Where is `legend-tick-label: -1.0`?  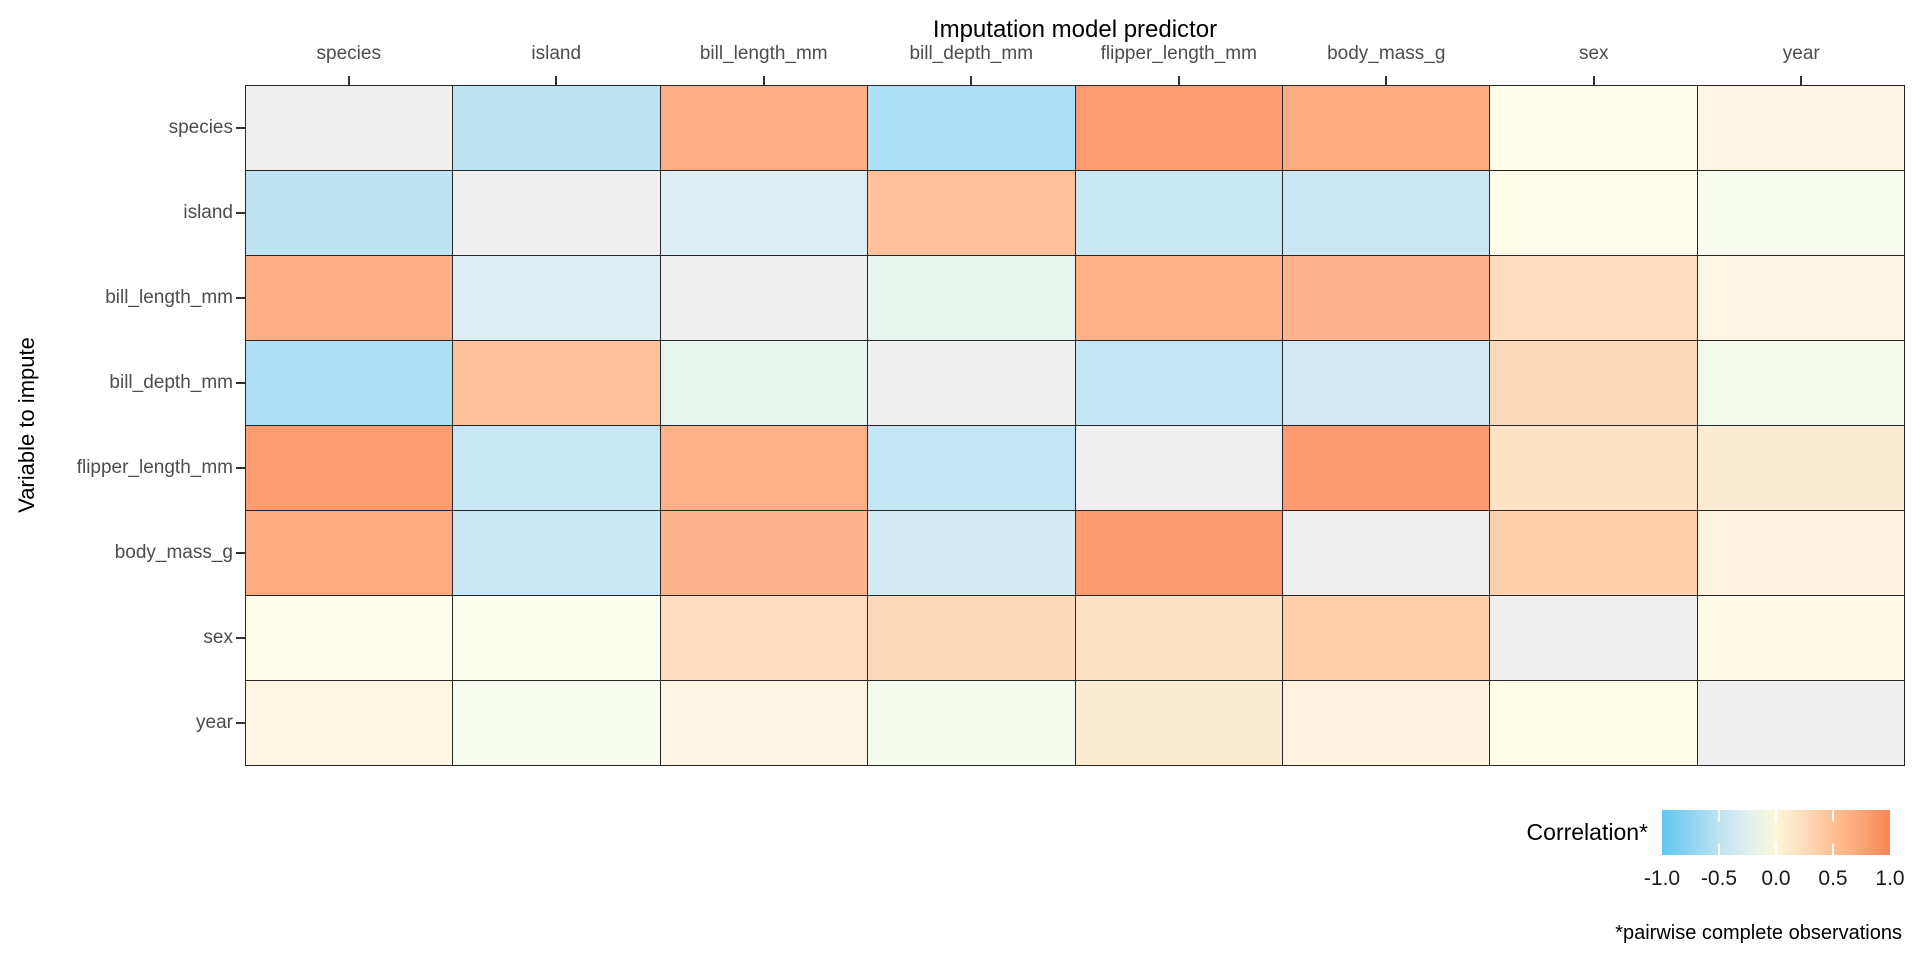 legend-tick-label: -1.0 is located at coordinates (1662, 878).